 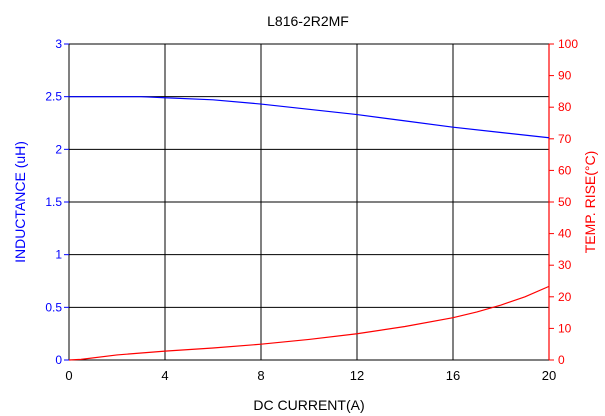 What do you see at coordinates (309, 323) in the screenshot?
I see `temperature-rise-series-line` at bounding box center [309, 323].